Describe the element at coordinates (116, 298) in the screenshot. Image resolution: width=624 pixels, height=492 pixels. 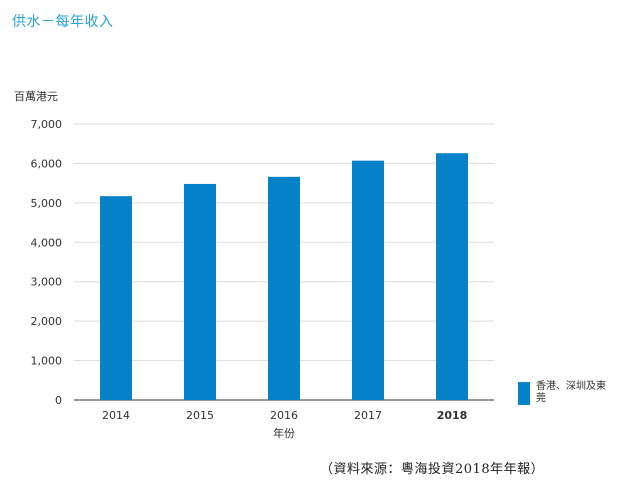
I see `bar-2014` at that location.